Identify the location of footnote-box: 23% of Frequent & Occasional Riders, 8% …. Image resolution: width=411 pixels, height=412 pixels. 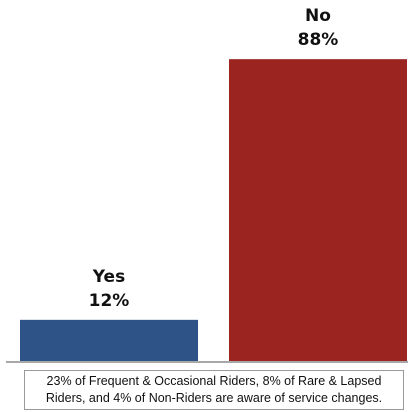
(214, 390).